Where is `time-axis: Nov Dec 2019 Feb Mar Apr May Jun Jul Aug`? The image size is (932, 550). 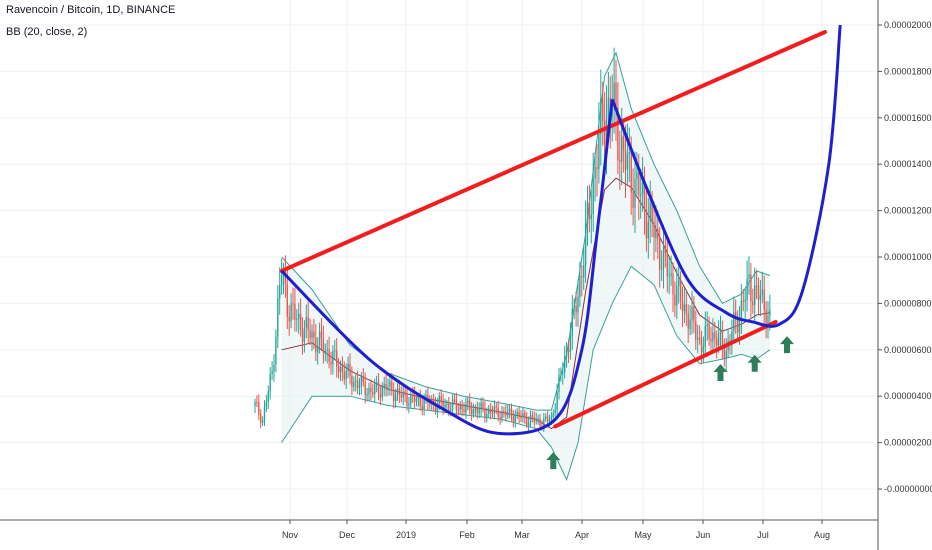
time-axis: Nov Dec 2019 Feb Mar Apr May Jun Jul Aug is located at coordinates (439, 529).